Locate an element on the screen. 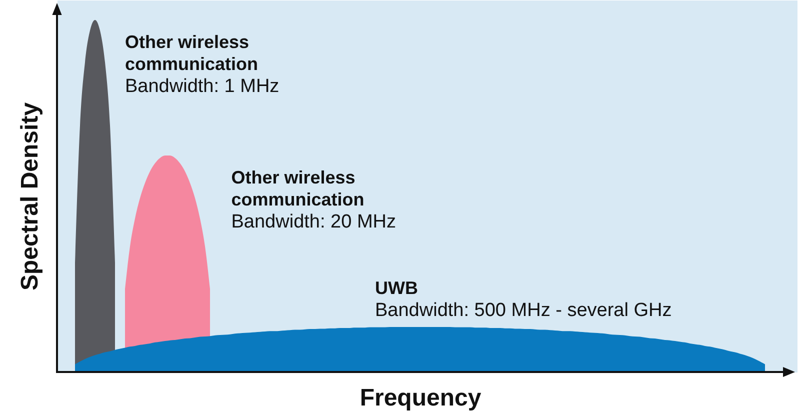  x-axis-title: Frequency is located at coordinates (421, 398).